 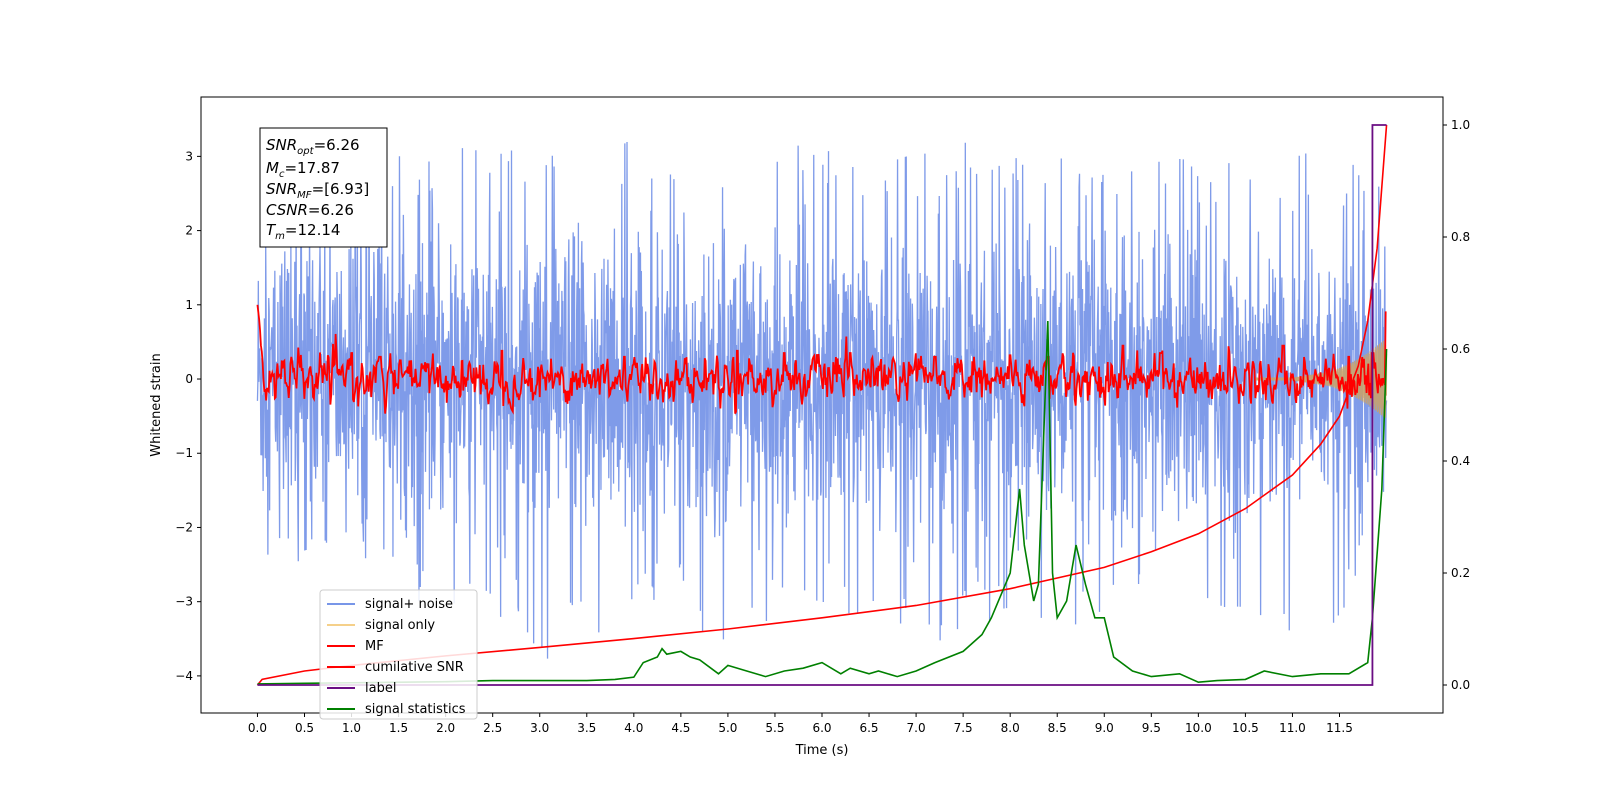 I want to click on legend-label: signal statistics, so click(x=415, y=709).